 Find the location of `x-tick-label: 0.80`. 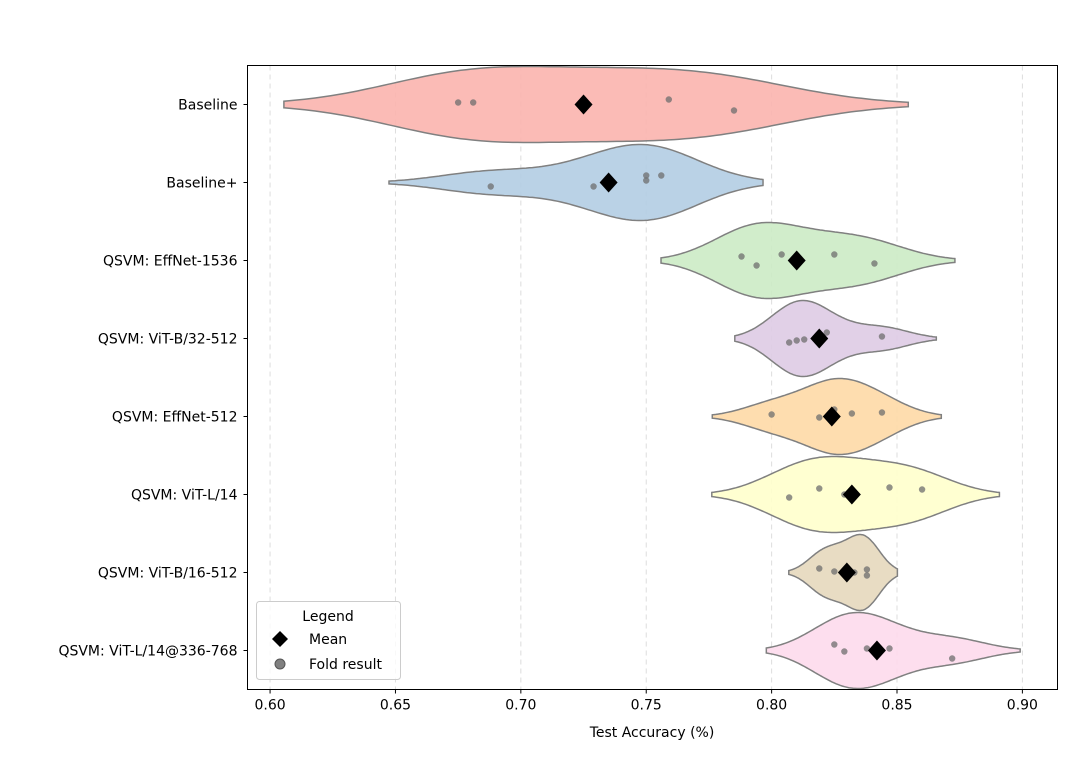

x-tick-label: 0.80 is located at coordinates (771, 706).